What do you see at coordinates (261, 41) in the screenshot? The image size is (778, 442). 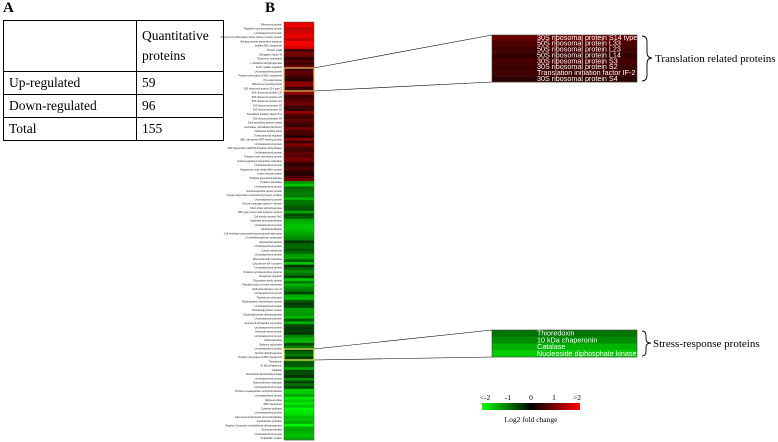 I see `row-label: Binding-protein-dependent transport` at bounding box center [261, 41].